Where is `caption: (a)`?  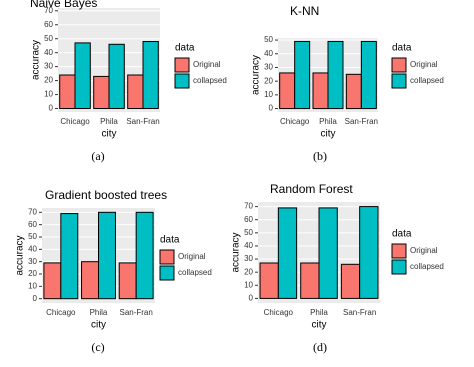
caption: (a) is located at coordinates (97, 156).